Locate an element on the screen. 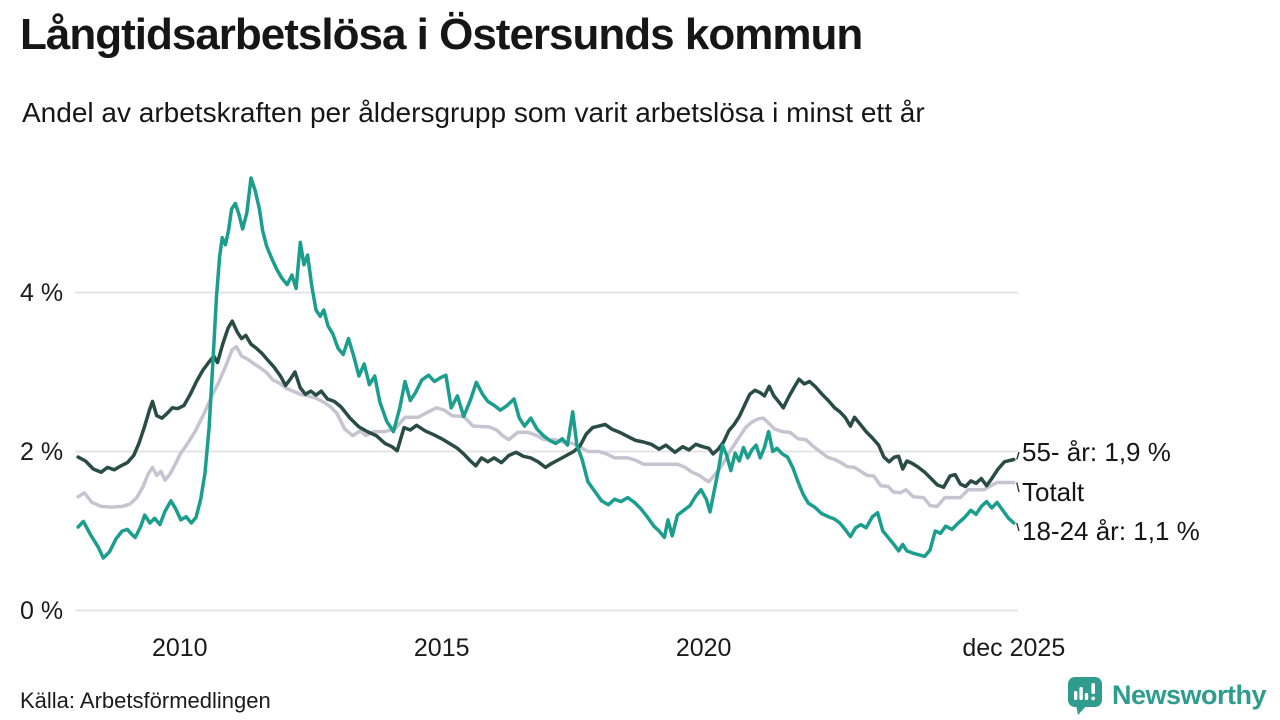 The height and width of the screenshot is (720, 1280). source-note: Källa: Arbetsförmedlingen is located at coordinates (145, 700).